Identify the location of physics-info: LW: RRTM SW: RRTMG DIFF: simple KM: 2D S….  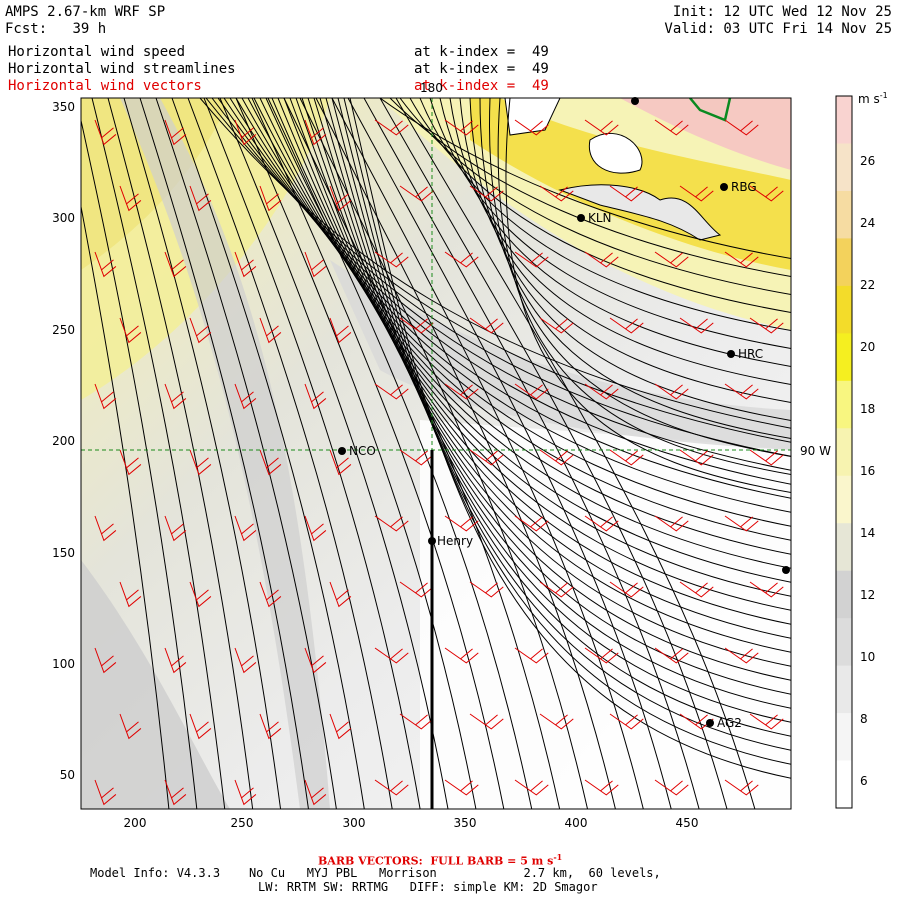
(428, 887).